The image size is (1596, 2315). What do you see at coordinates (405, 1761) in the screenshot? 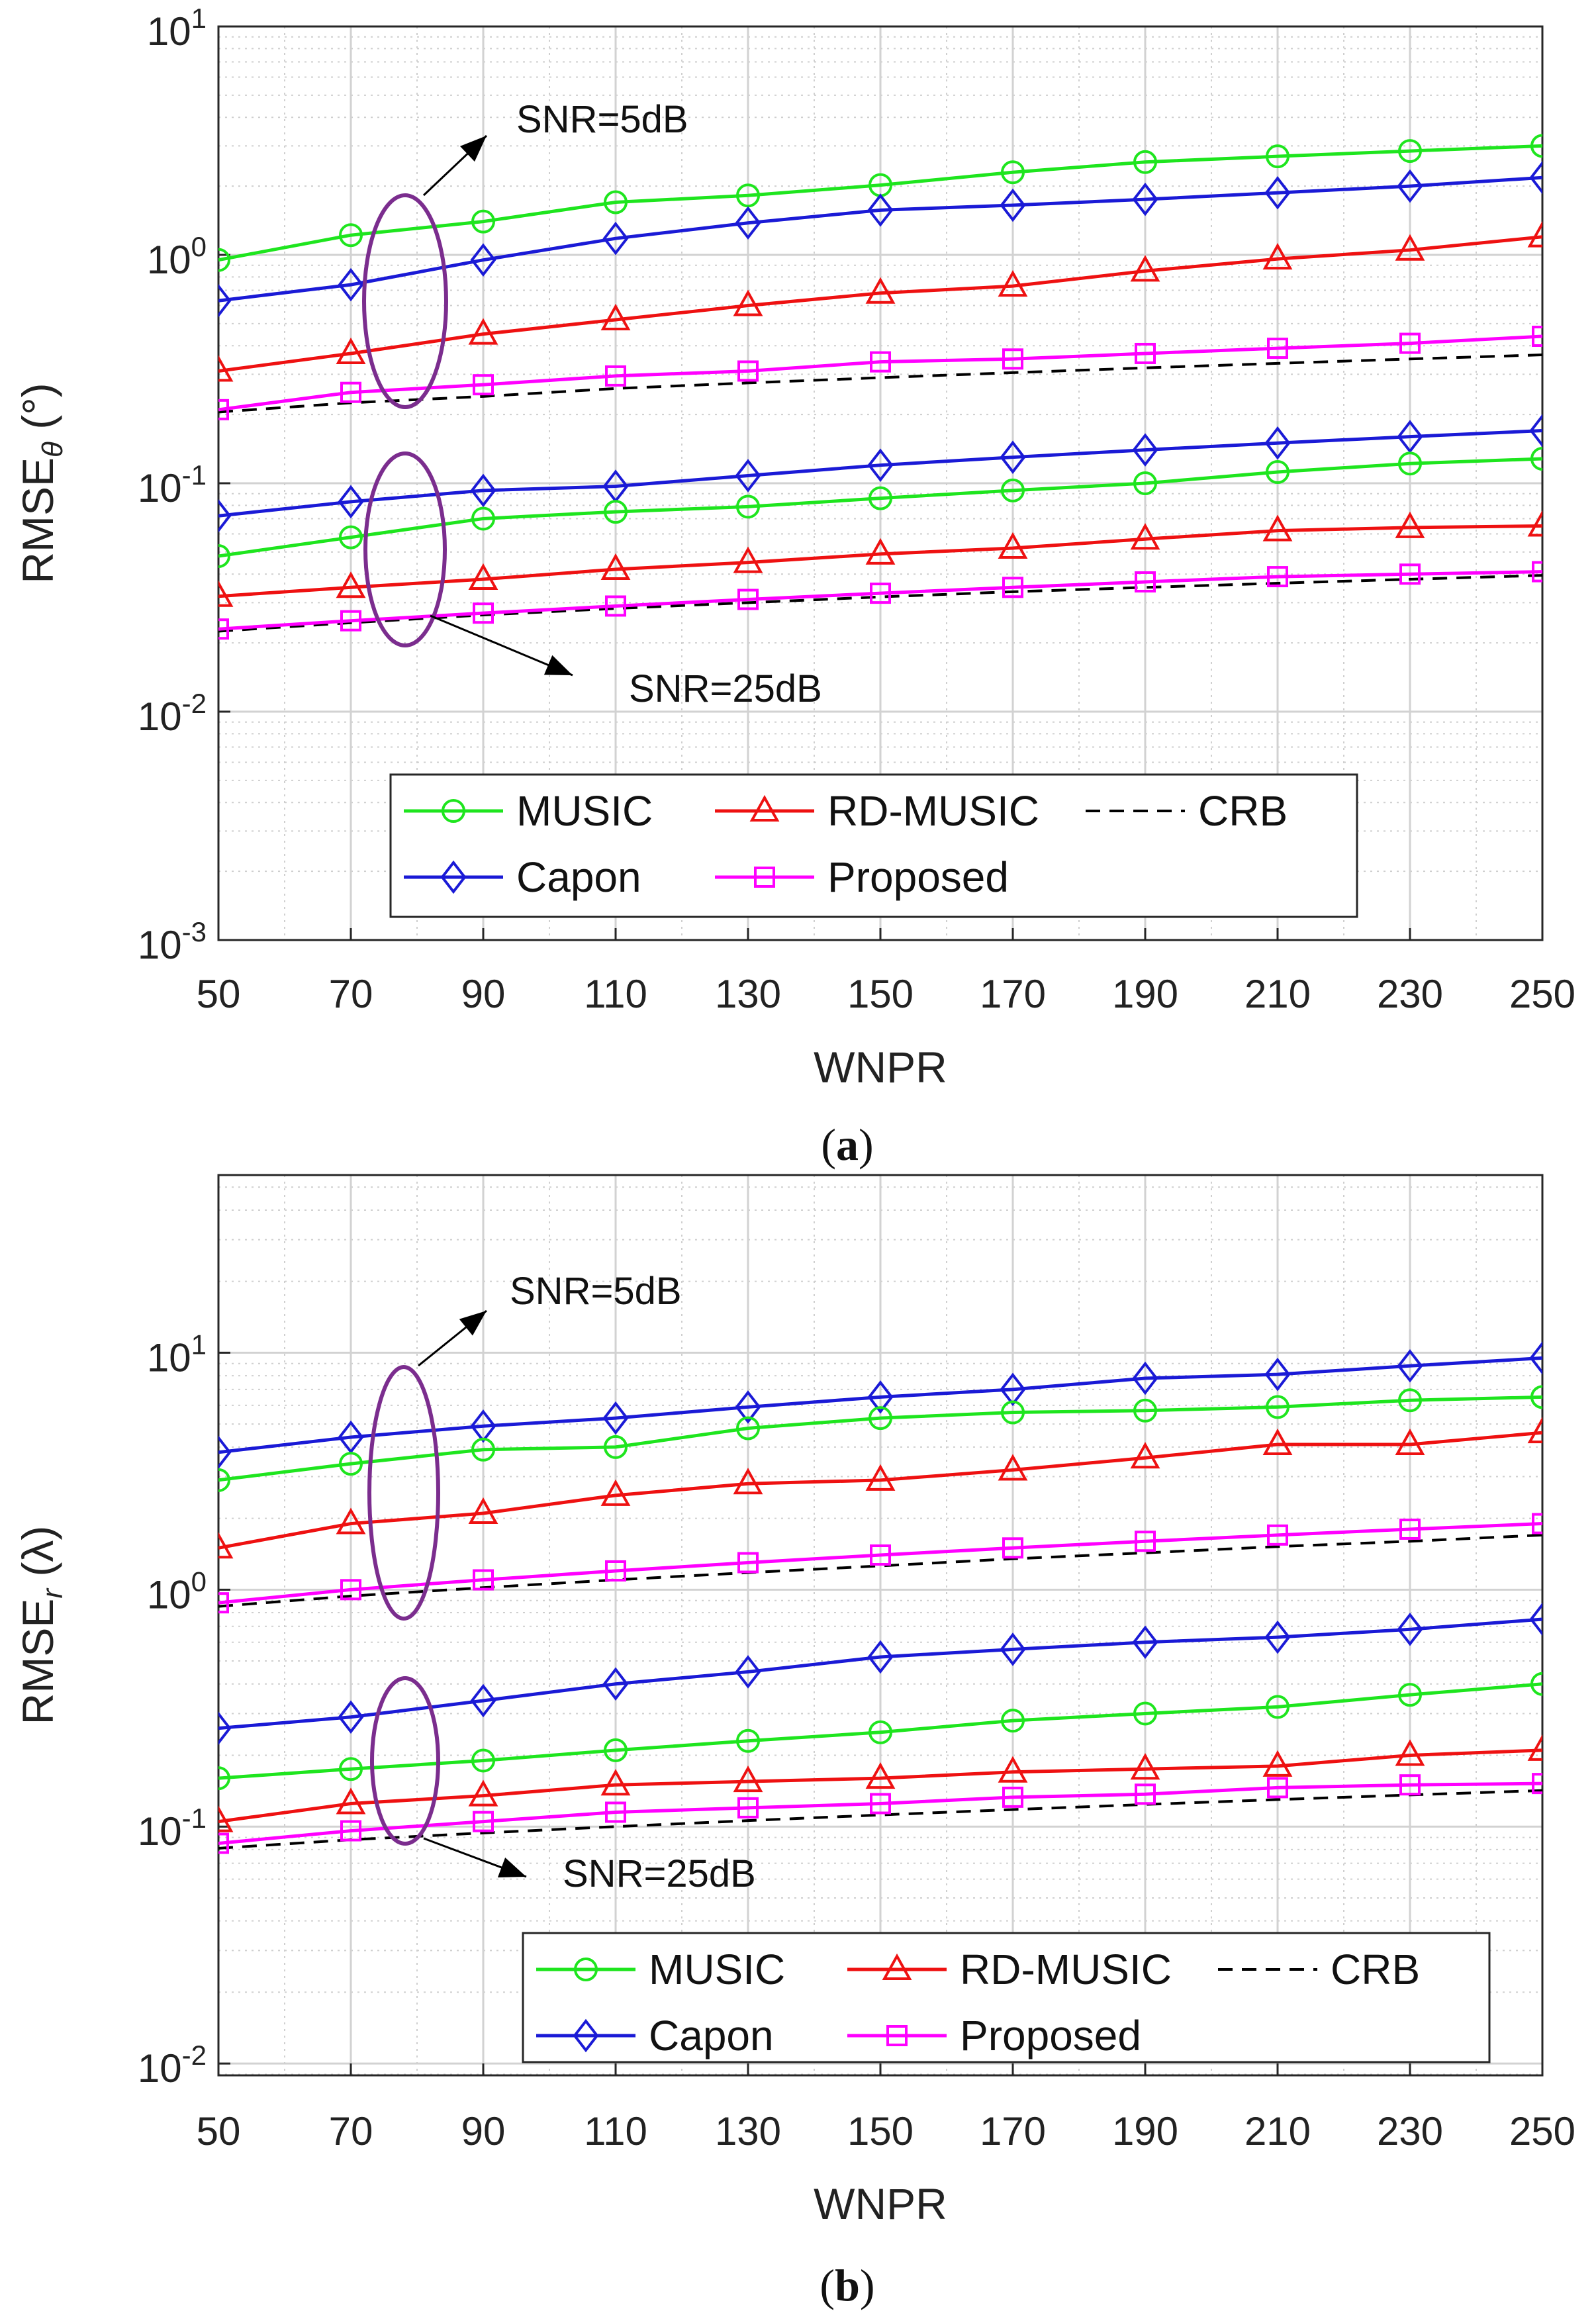
I see `ellipse-snr-25db` at bounding box center [405, 1761].